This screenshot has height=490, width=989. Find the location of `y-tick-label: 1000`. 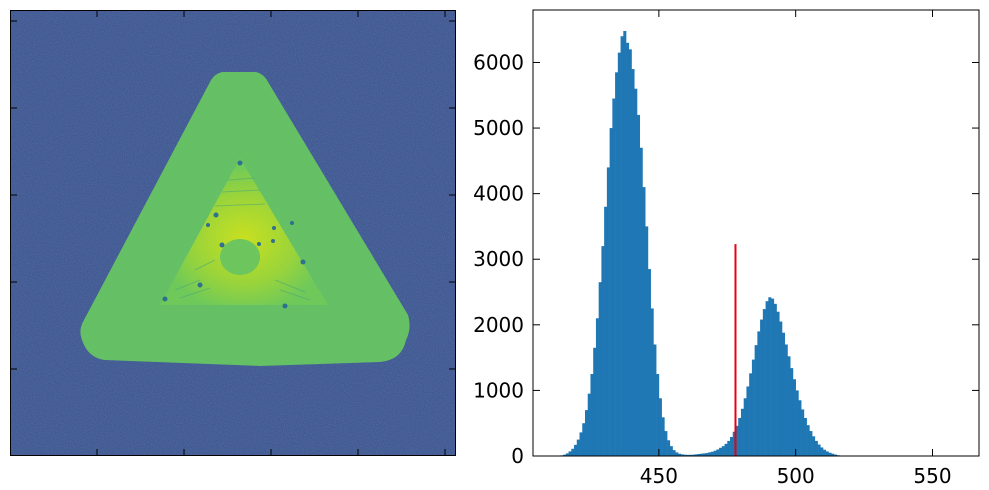

y-tick-label: 1000 is located at coordinates (498, 390).